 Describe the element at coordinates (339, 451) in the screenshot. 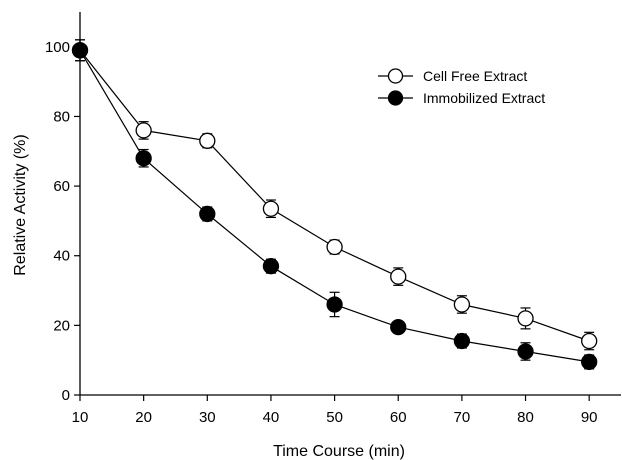

I see `x-axis-title: Time Course (min)` at that location.